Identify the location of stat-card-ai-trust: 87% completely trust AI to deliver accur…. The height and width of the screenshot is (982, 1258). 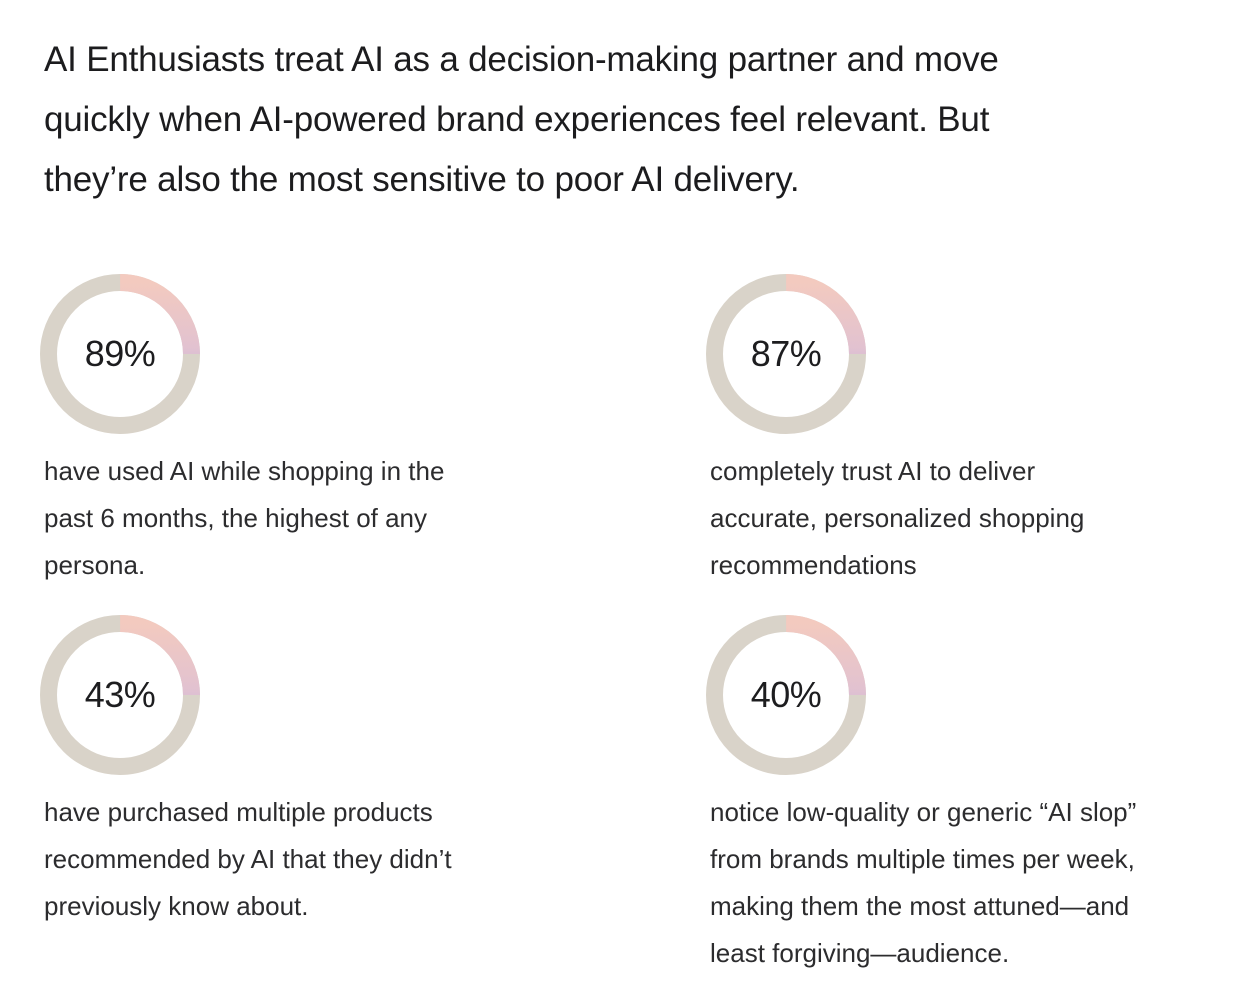
(960, 431).